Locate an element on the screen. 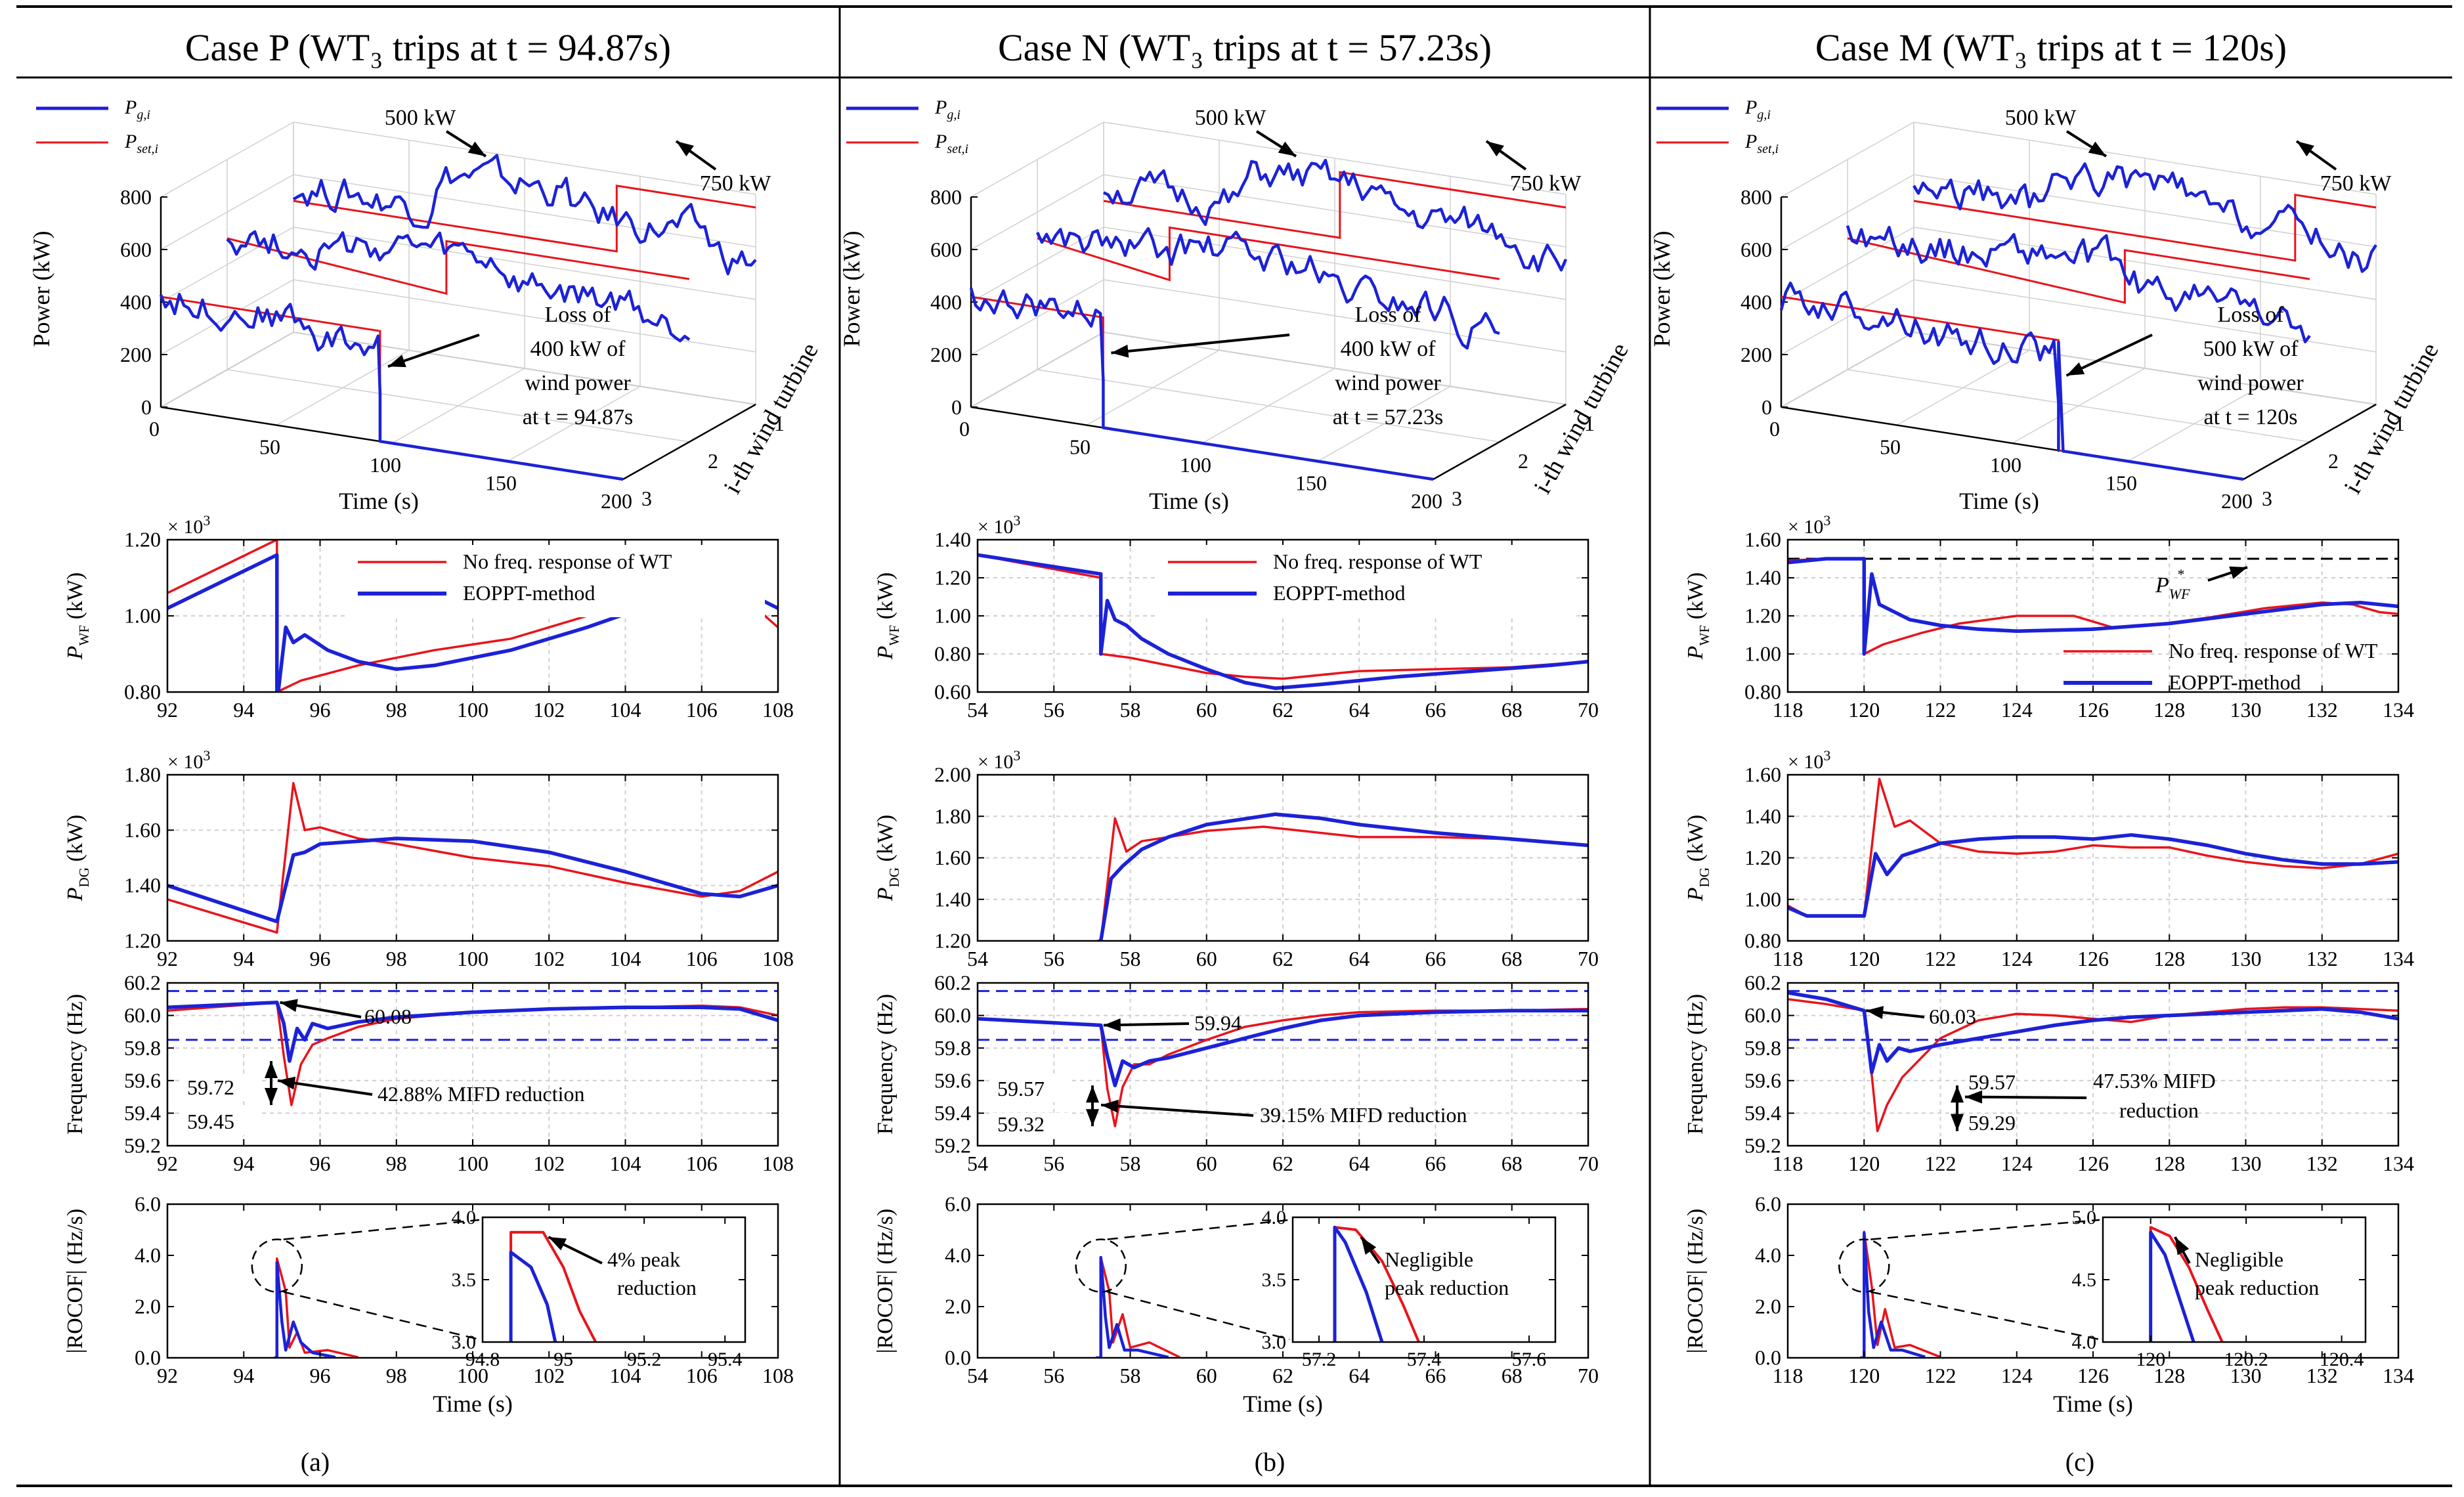 This screenshot has width=2464, height=1497. zoom-ellipse is located at coordinates (1864, 1265).